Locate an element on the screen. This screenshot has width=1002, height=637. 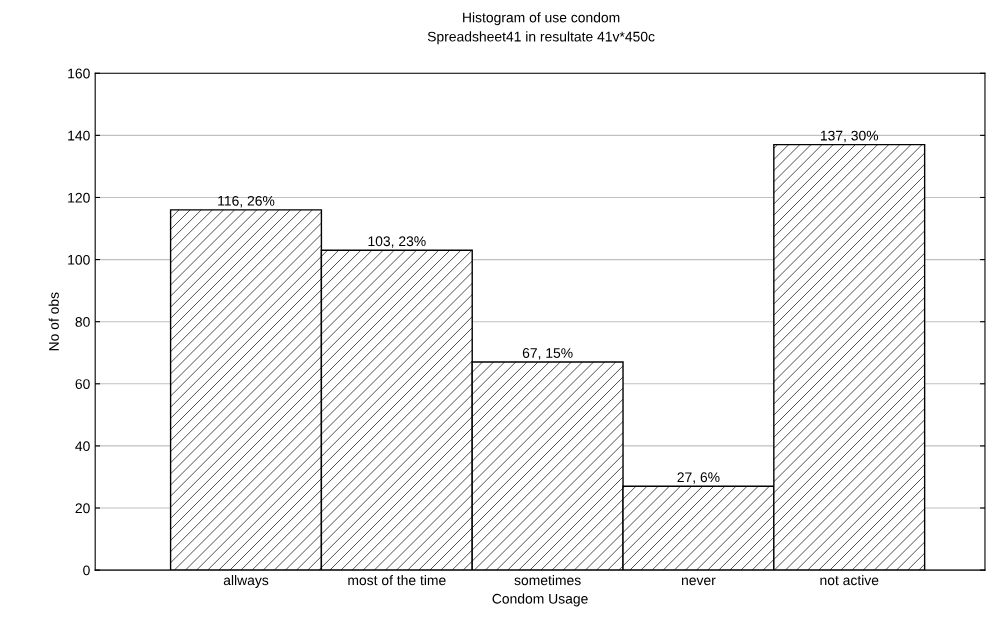
y-axis-title: No of obs is located at coordinates (53, 321).